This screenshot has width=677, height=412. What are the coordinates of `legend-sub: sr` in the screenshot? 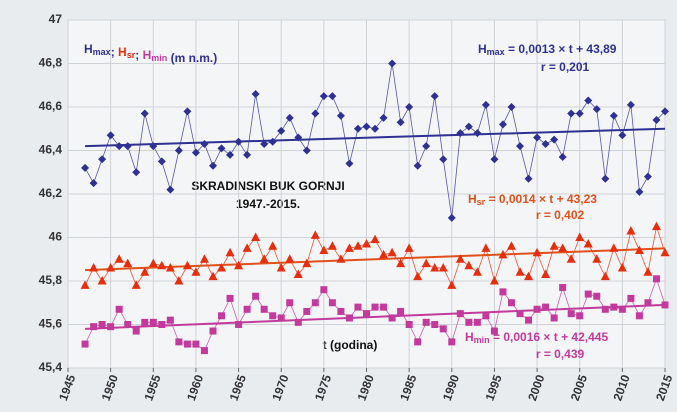 It's located at (131, 55).